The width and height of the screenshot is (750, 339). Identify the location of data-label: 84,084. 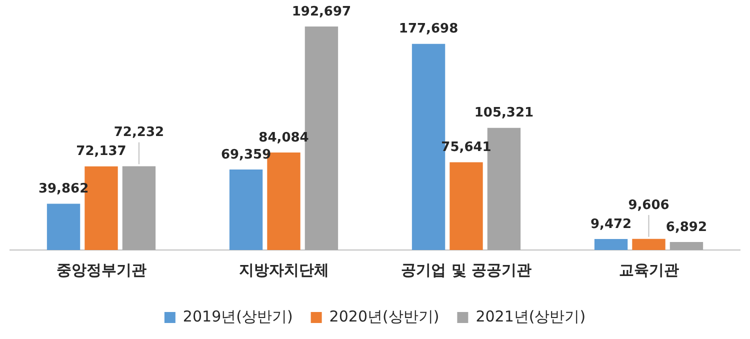
(283, 138).